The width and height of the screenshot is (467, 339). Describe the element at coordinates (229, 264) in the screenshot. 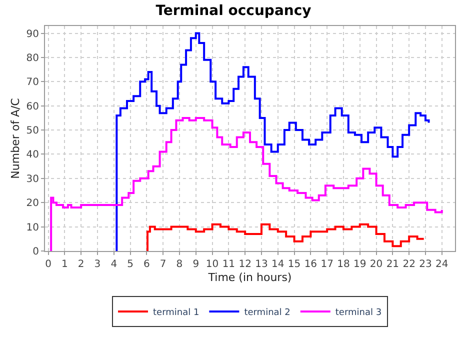

I see `x-tick-label: 11` at that location.